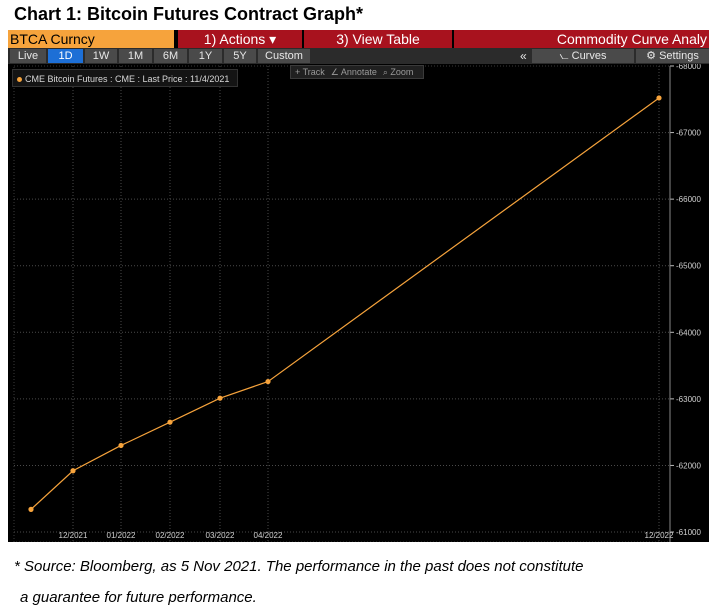  I want to click on annotate-tool: ∠ Annotate, so click(353, 72).